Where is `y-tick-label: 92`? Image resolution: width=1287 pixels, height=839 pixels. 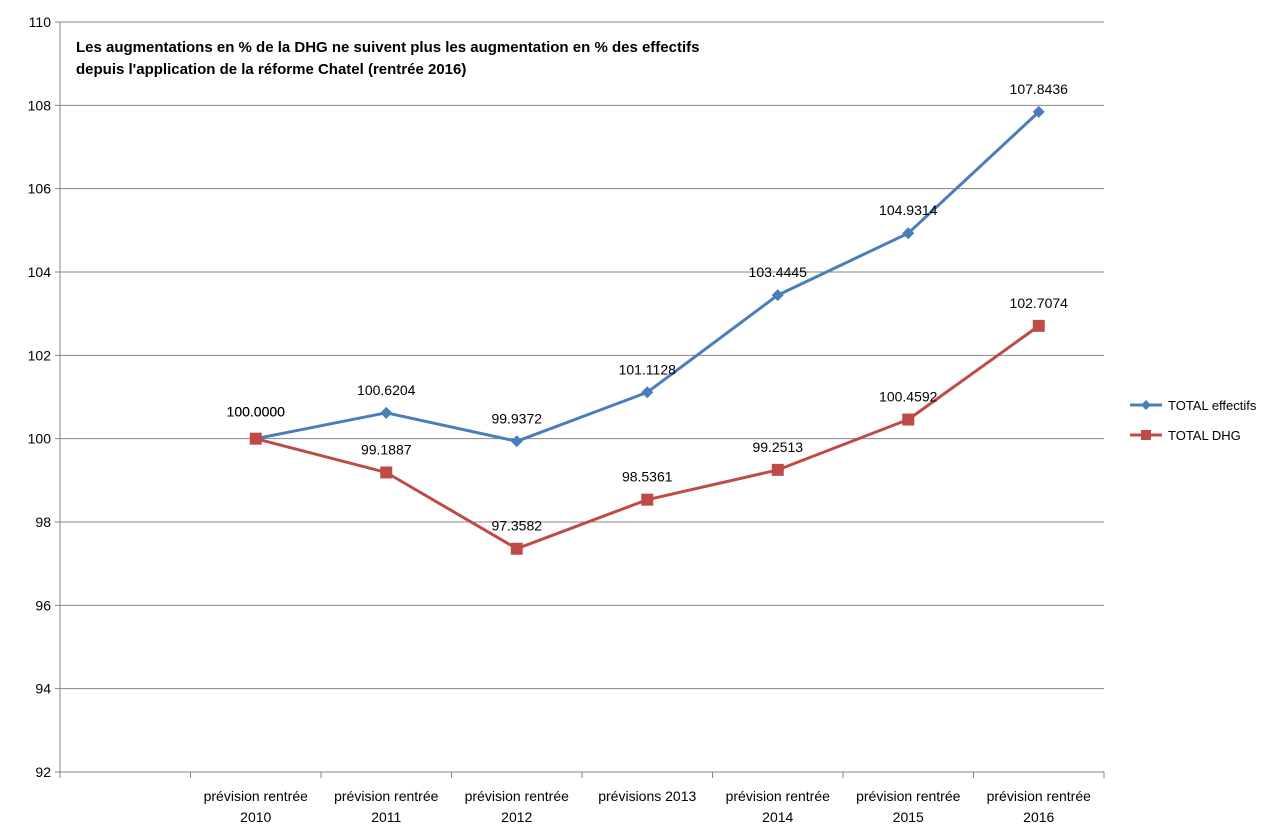 y-tick-label: 92 is located at coordinates (43, 772).